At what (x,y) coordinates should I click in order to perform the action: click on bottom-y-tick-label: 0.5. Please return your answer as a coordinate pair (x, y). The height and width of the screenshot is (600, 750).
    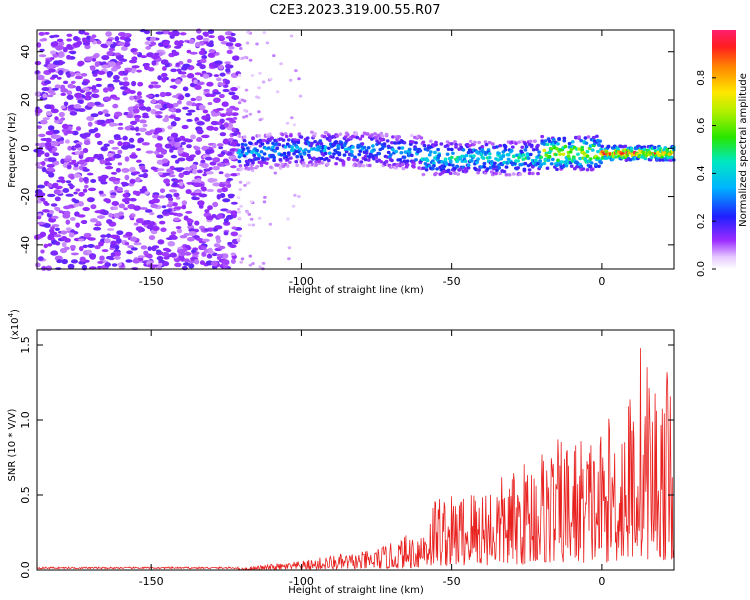
    Looking at the image, I should click on (25, 495).